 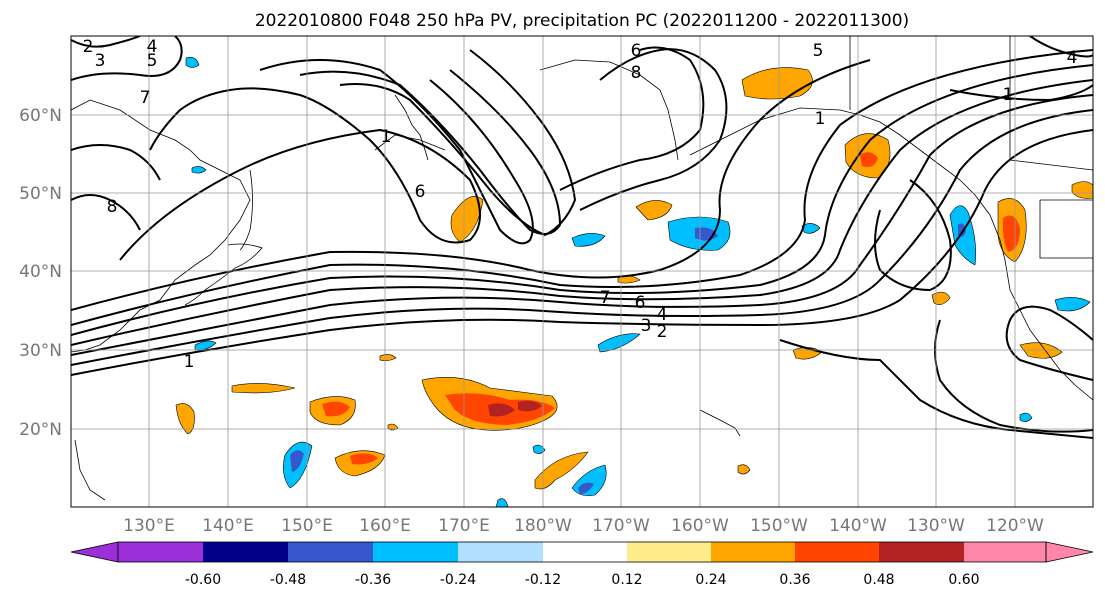 I want to click on lat-label: 50°N, so click(x=40, y=194).